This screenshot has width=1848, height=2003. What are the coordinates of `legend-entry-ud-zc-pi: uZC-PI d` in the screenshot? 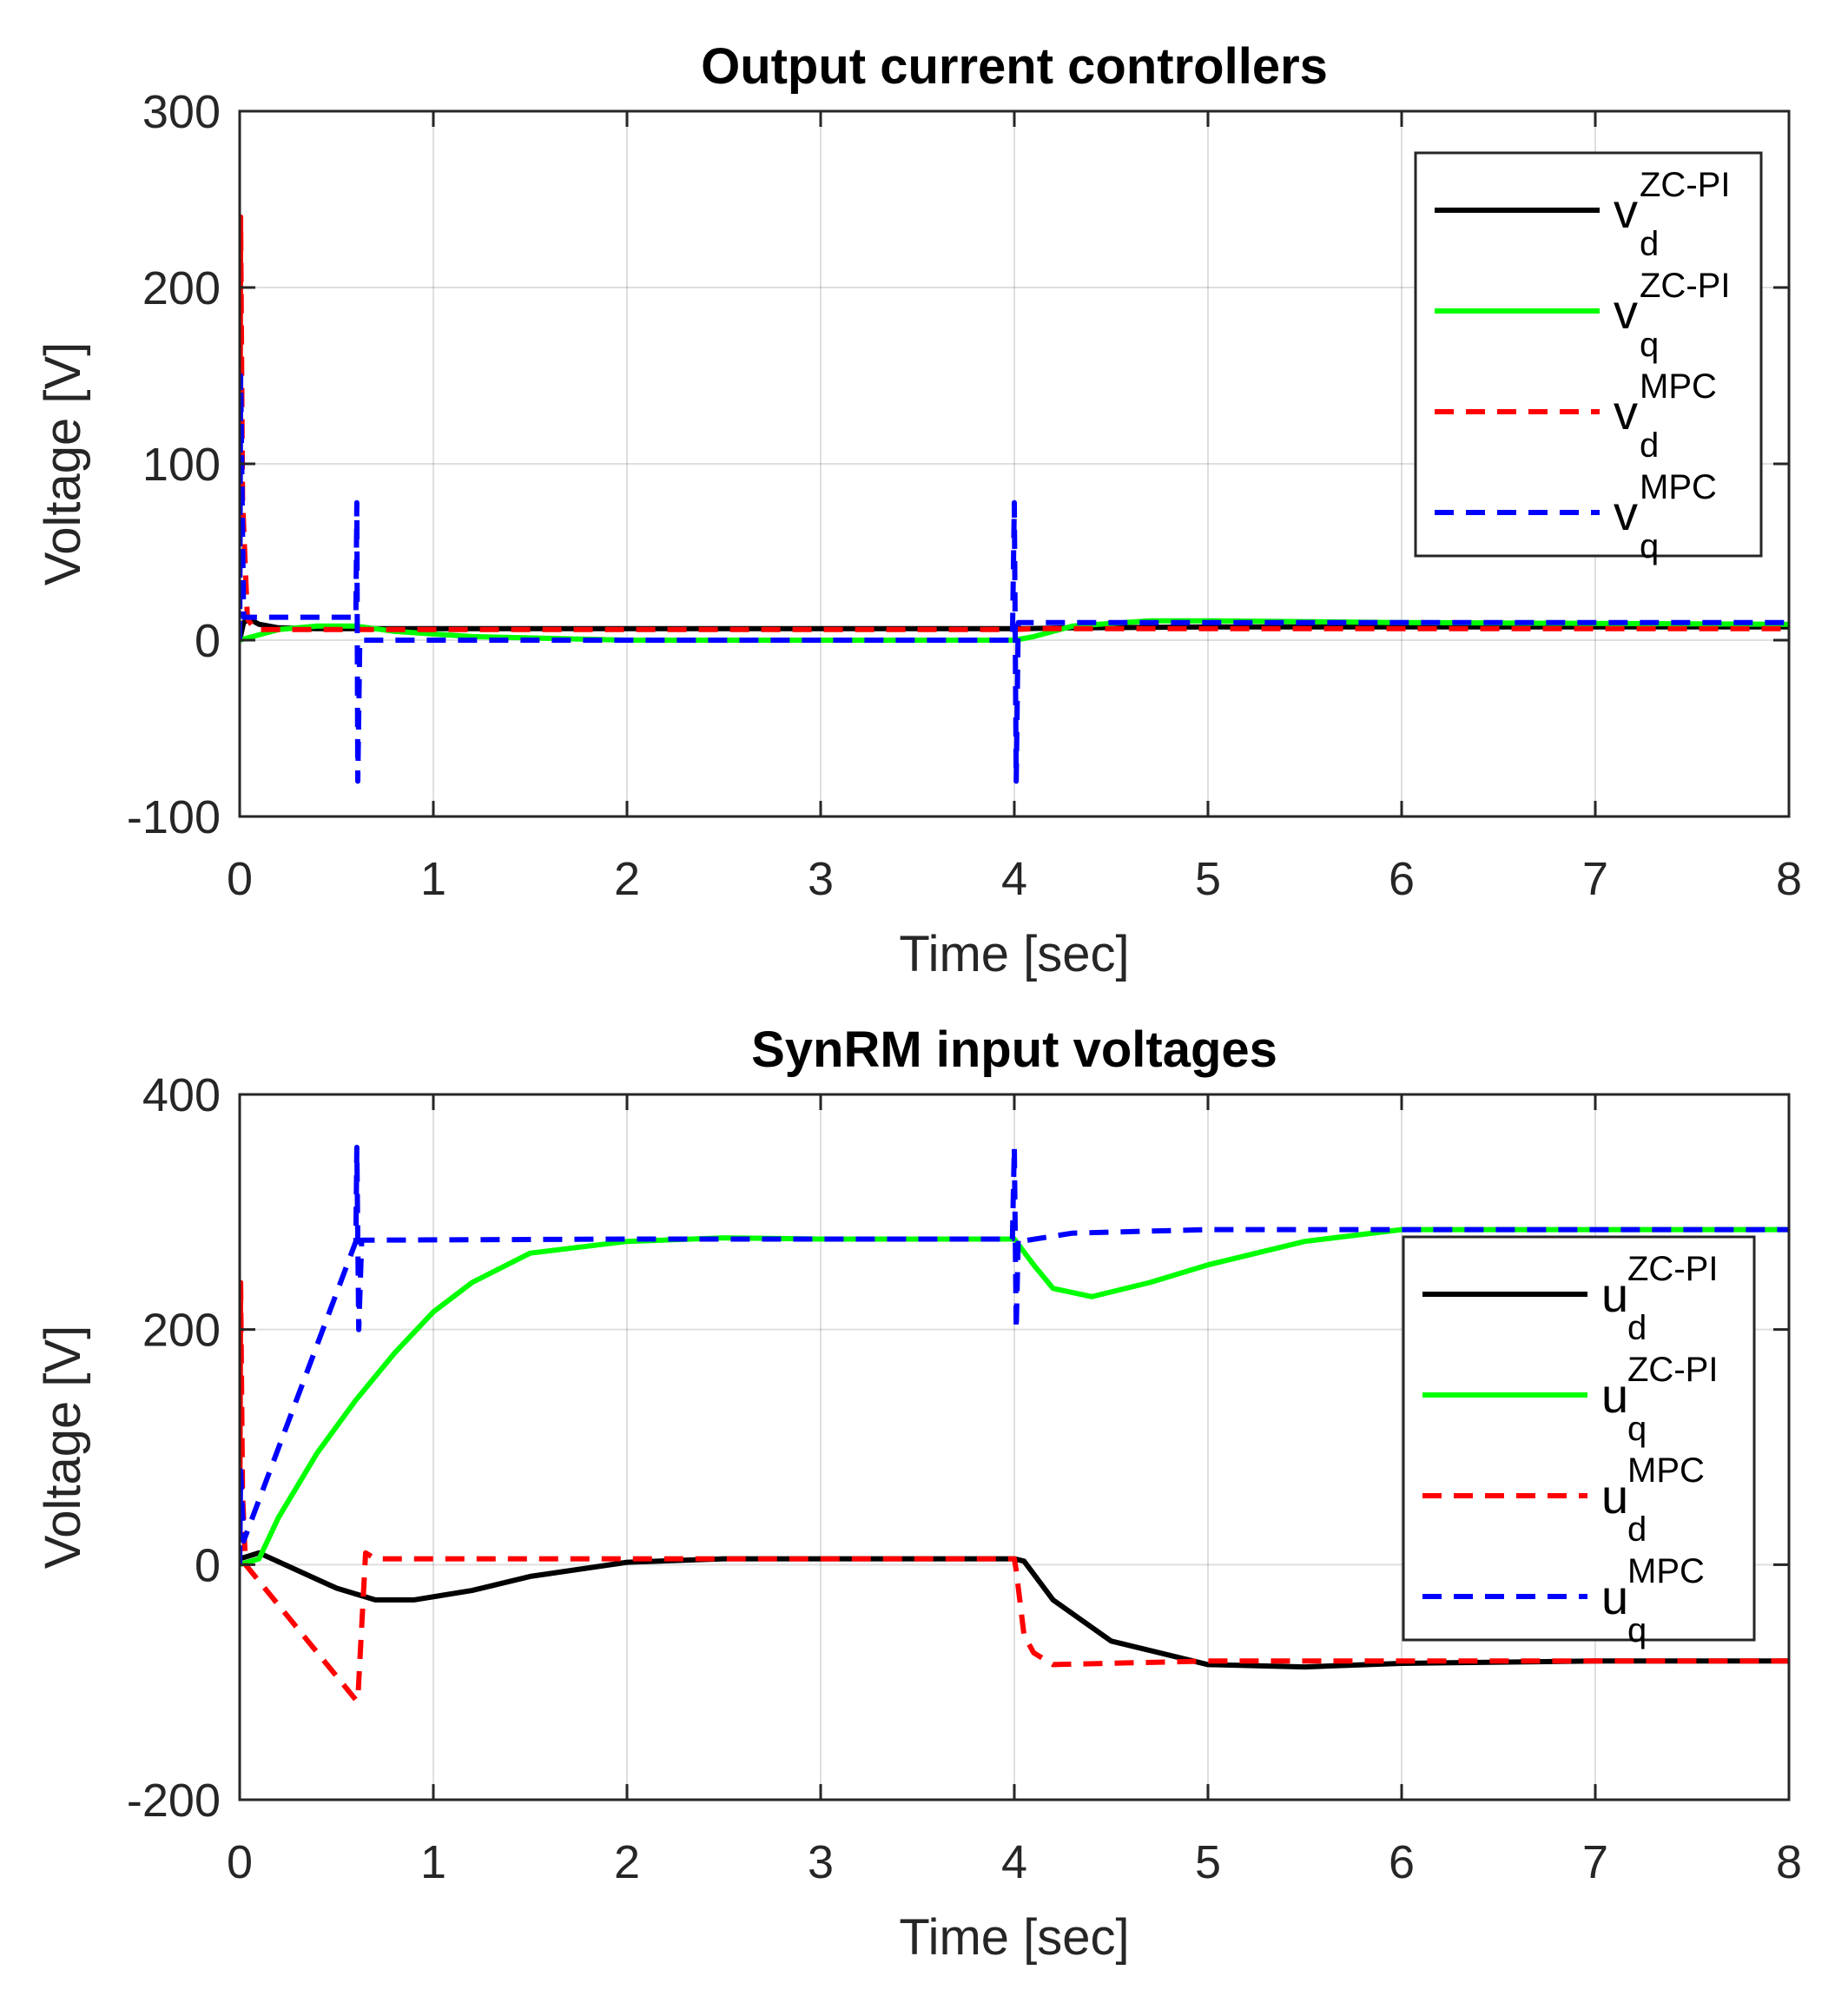 It's located at (1570, 1298).